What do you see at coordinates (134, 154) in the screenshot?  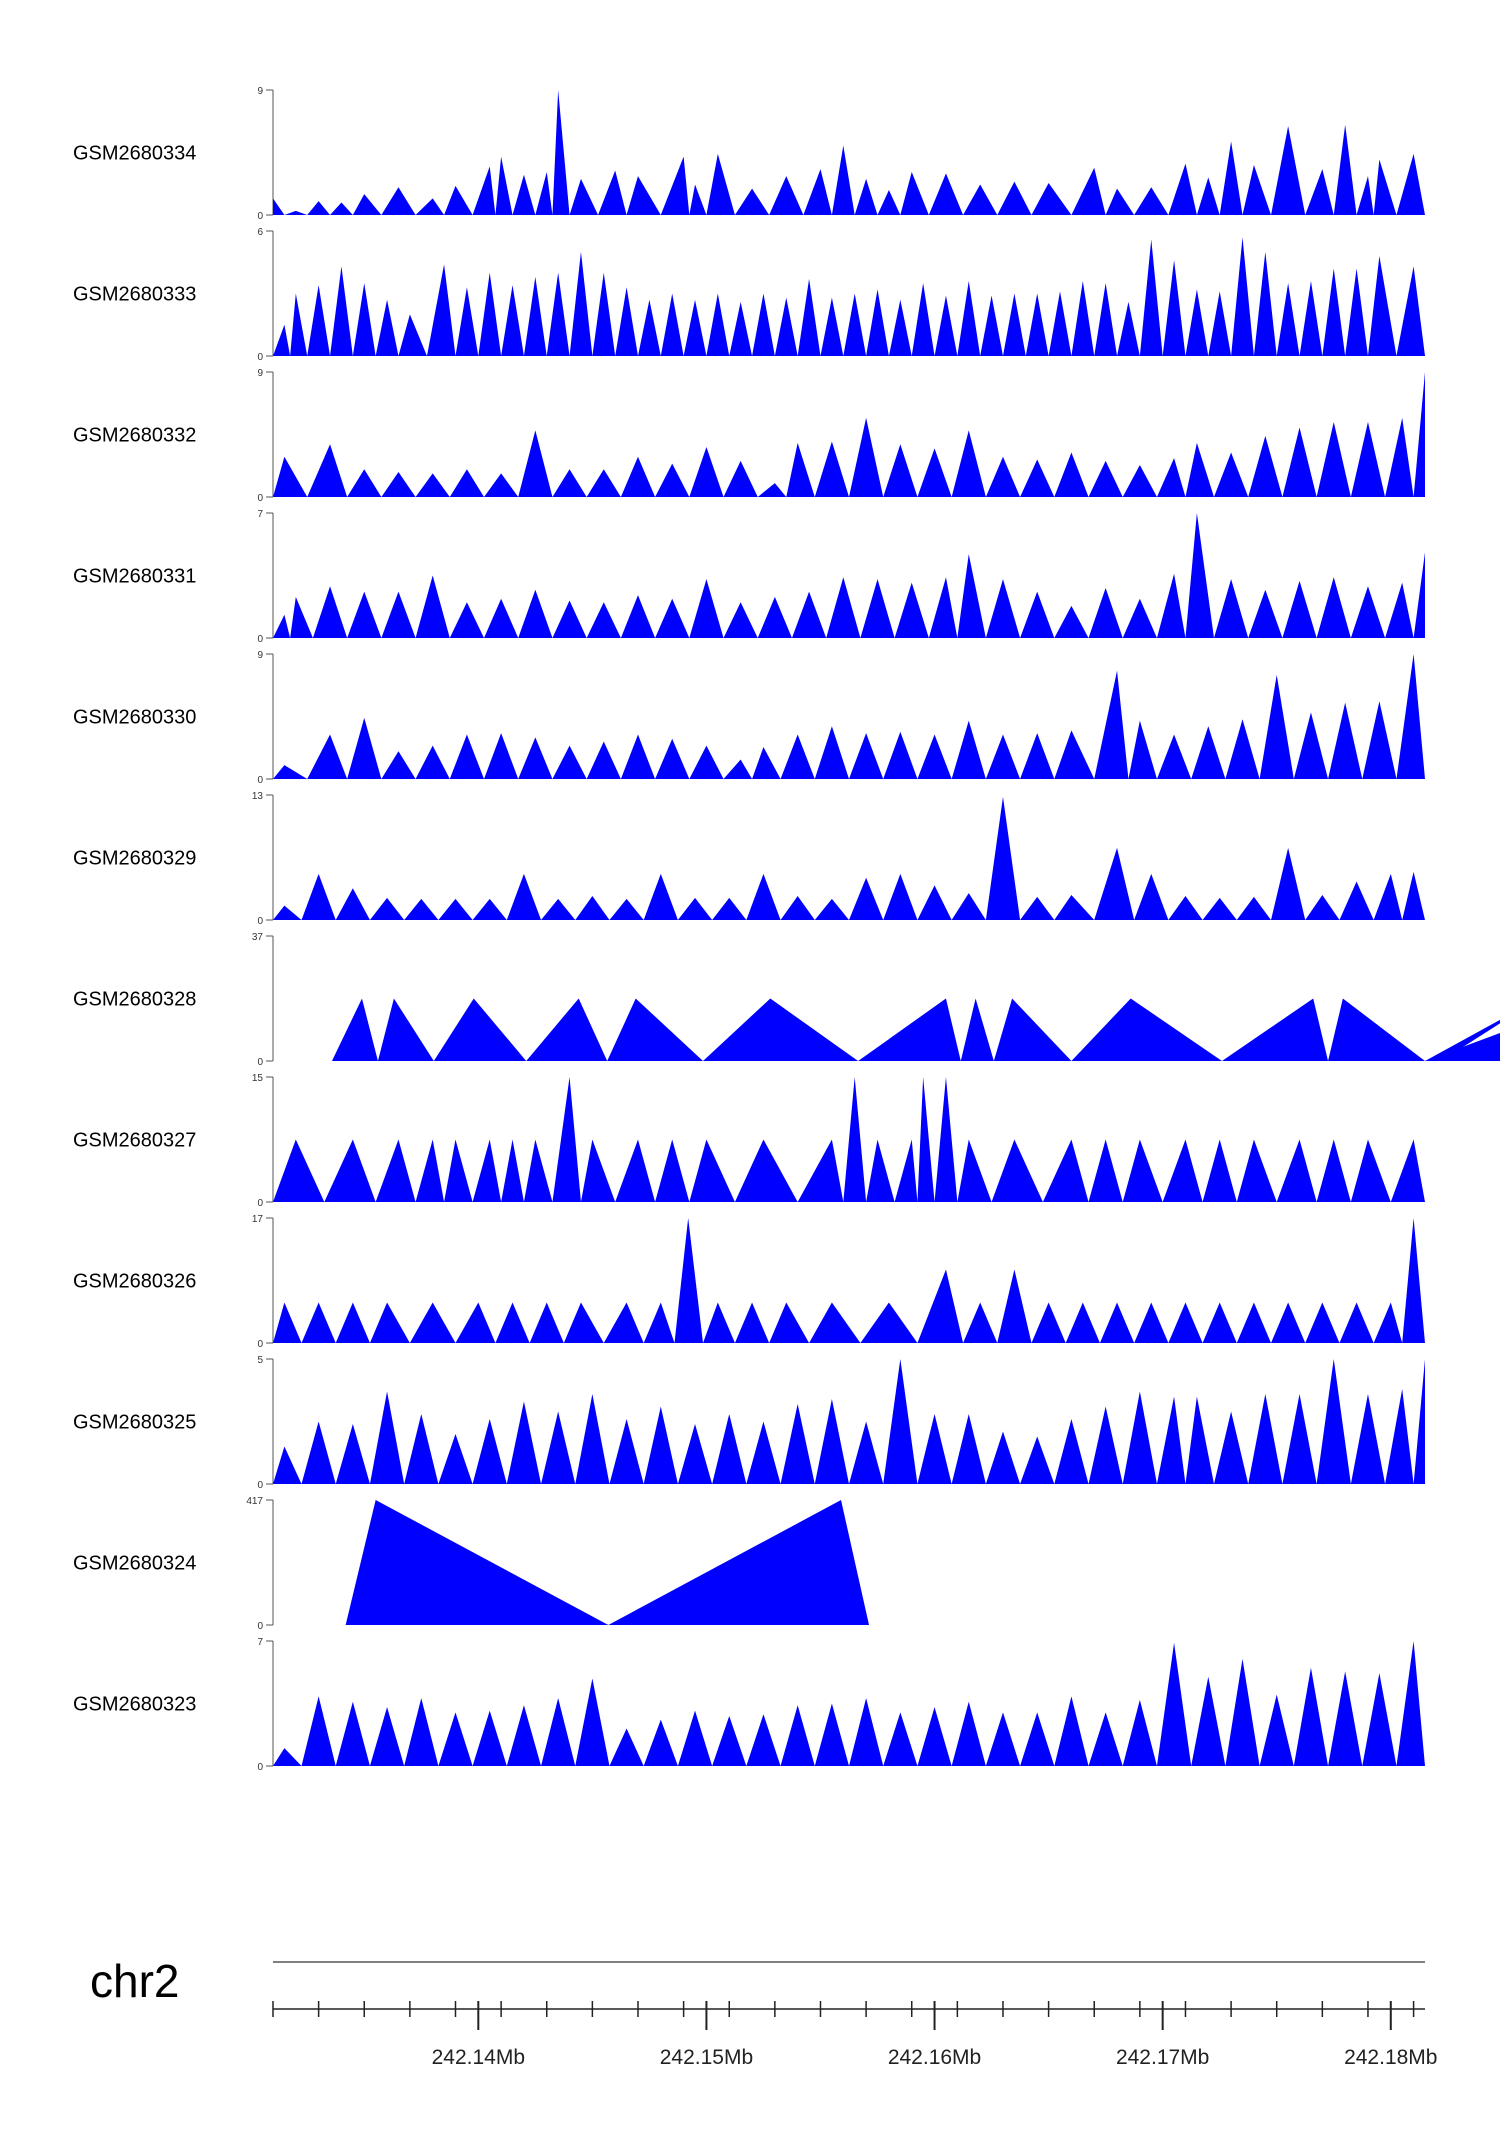 I see `track-label: GSM2680334` at bounding box center [134, 154].